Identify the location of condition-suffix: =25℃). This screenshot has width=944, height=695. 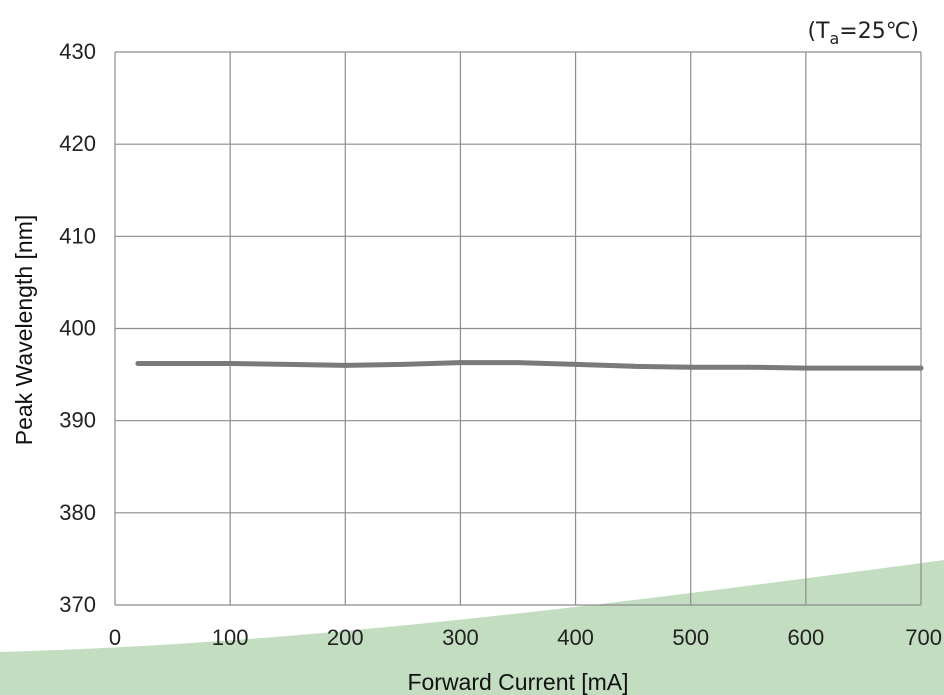
(879, 31).